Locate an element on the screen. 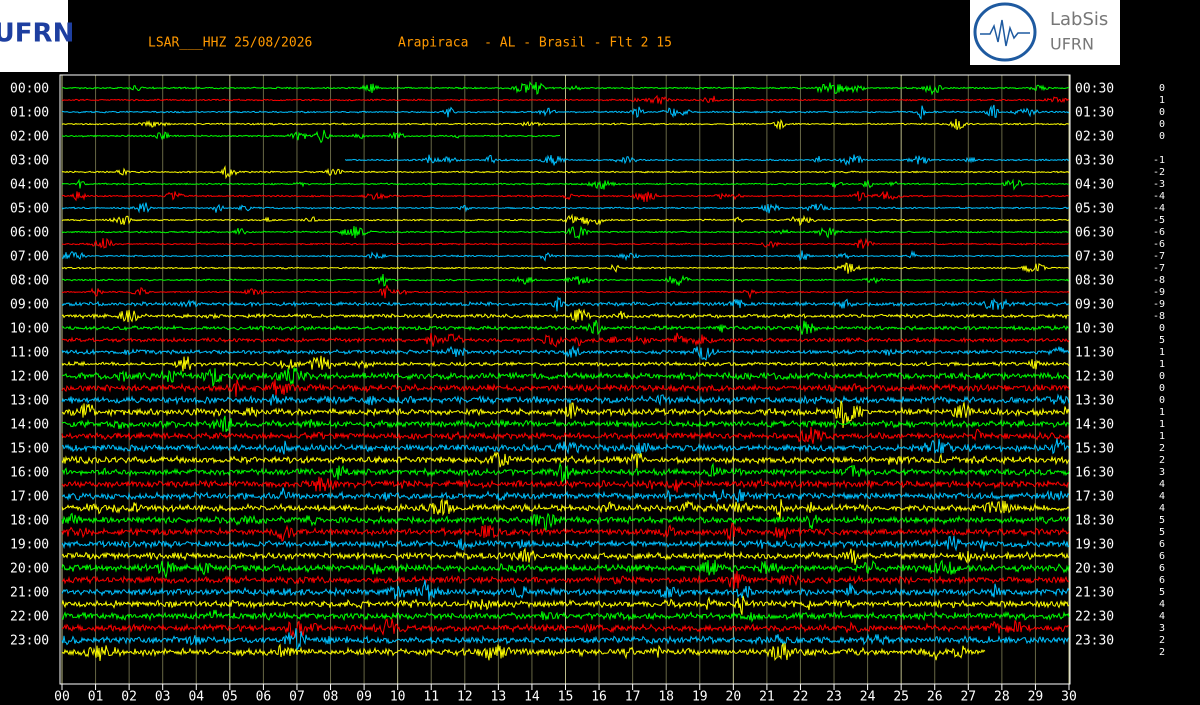 The width and height of the screenshot is (1200, 705). x-tick-label: 11 is located at coordinates (431, 697).